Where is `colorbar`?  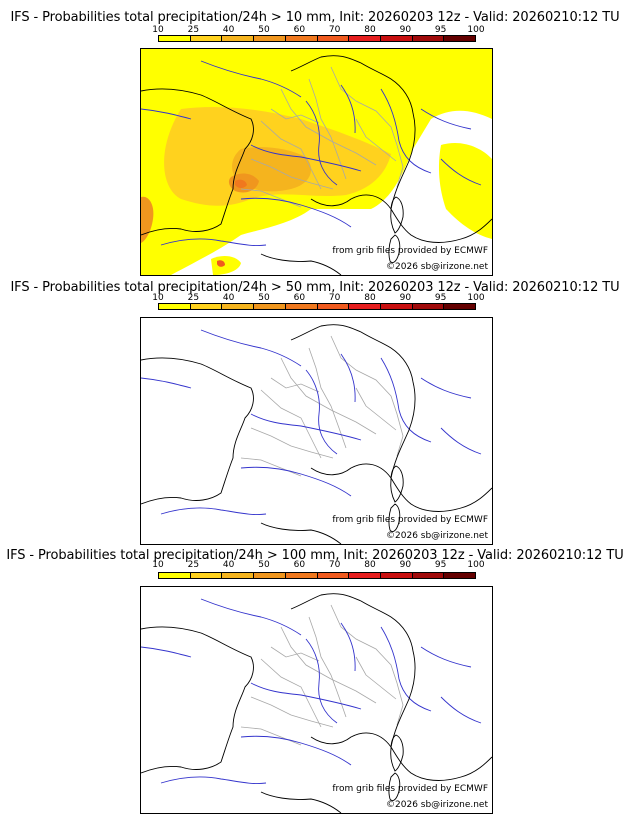
colorbar is located at coordinates (317, 306).